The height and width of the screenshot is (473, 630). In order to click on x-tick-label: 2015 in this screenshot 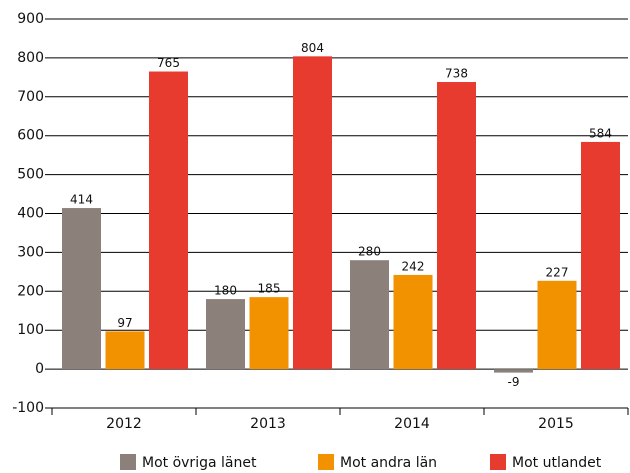, I will do `click(556, 424)`.